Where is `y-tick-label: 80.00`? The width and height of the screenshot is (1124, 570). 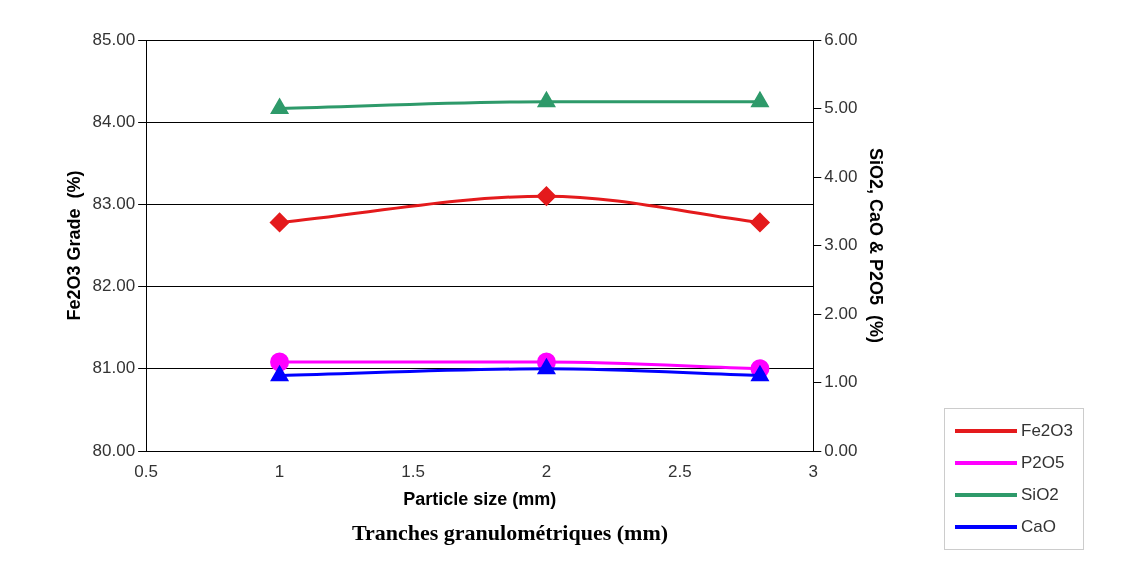
y-tick-label: 80.00 is located at coordinates (114, 450).